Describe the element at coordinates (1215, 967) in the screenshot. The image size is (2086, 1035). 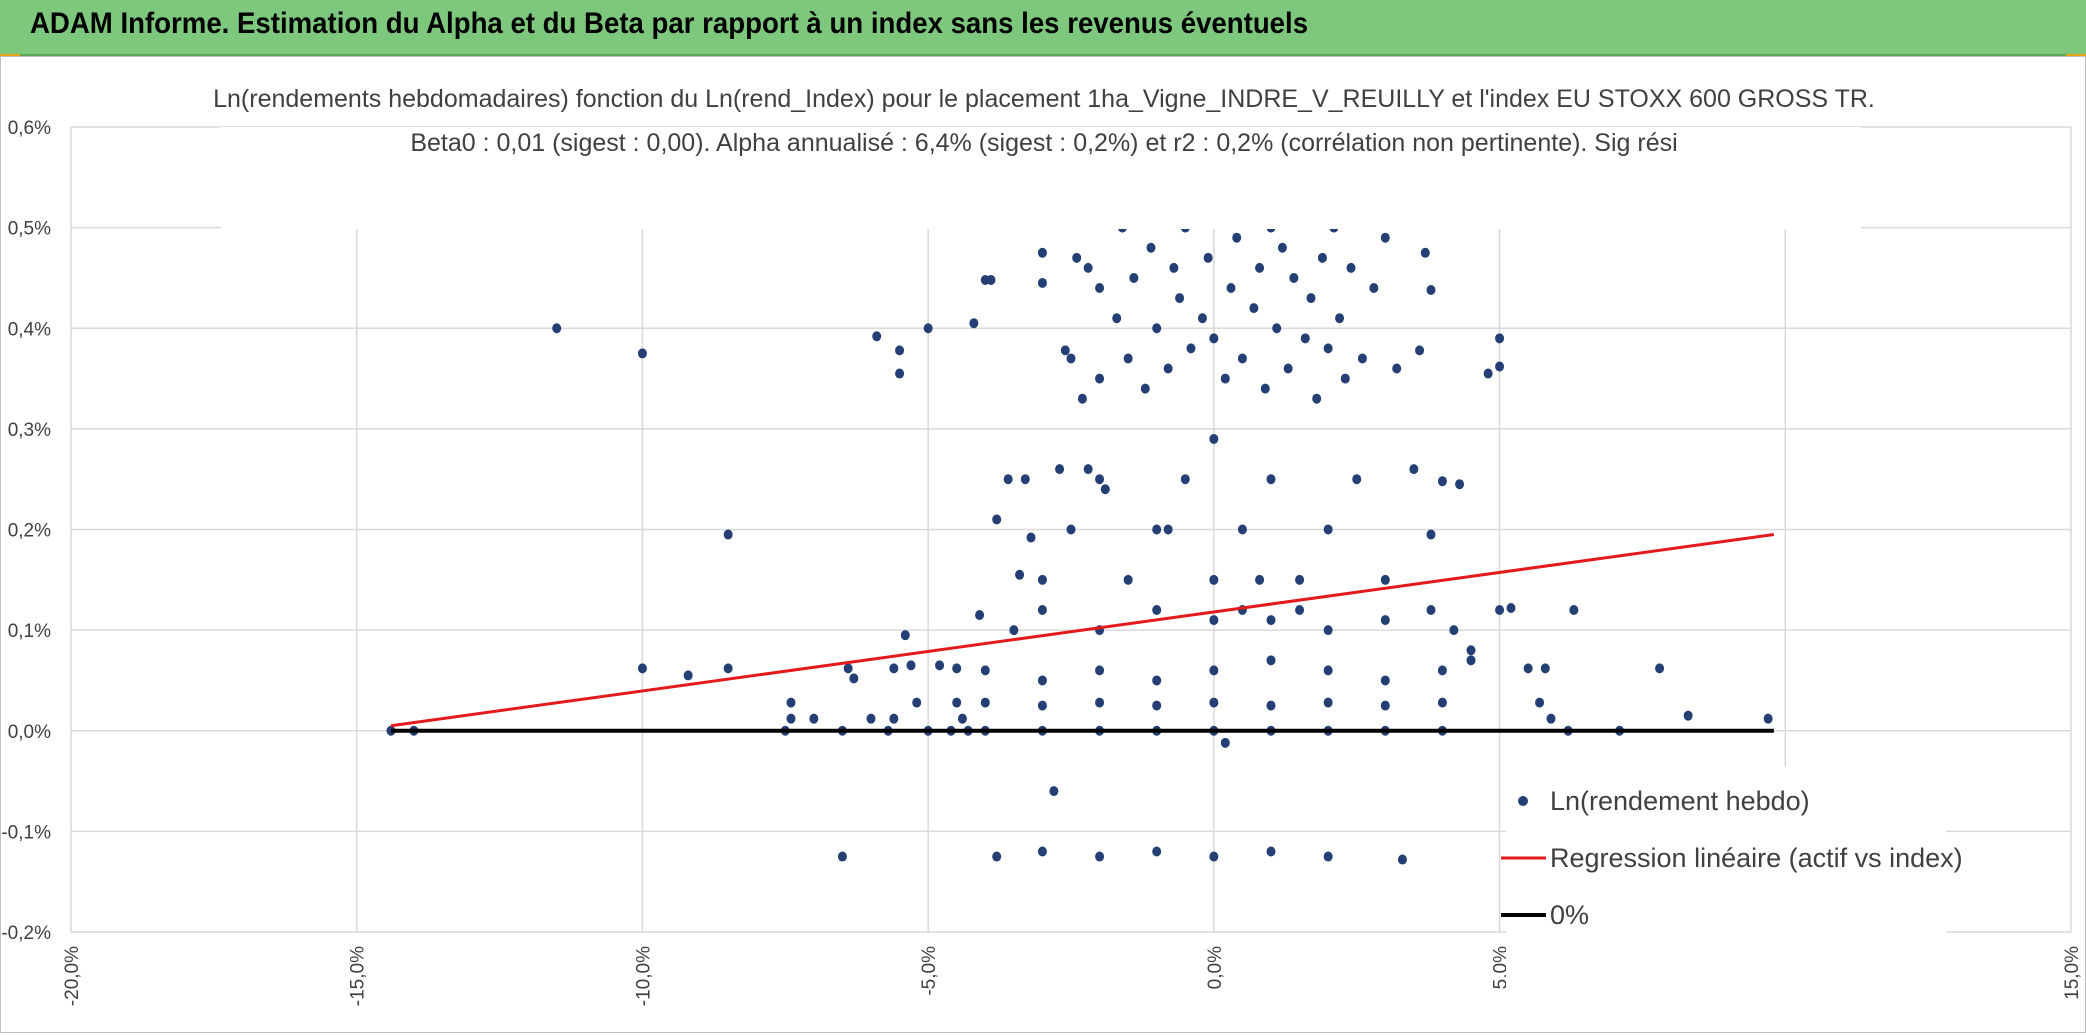
I see `x-tick-label: 0,0%` at that location.